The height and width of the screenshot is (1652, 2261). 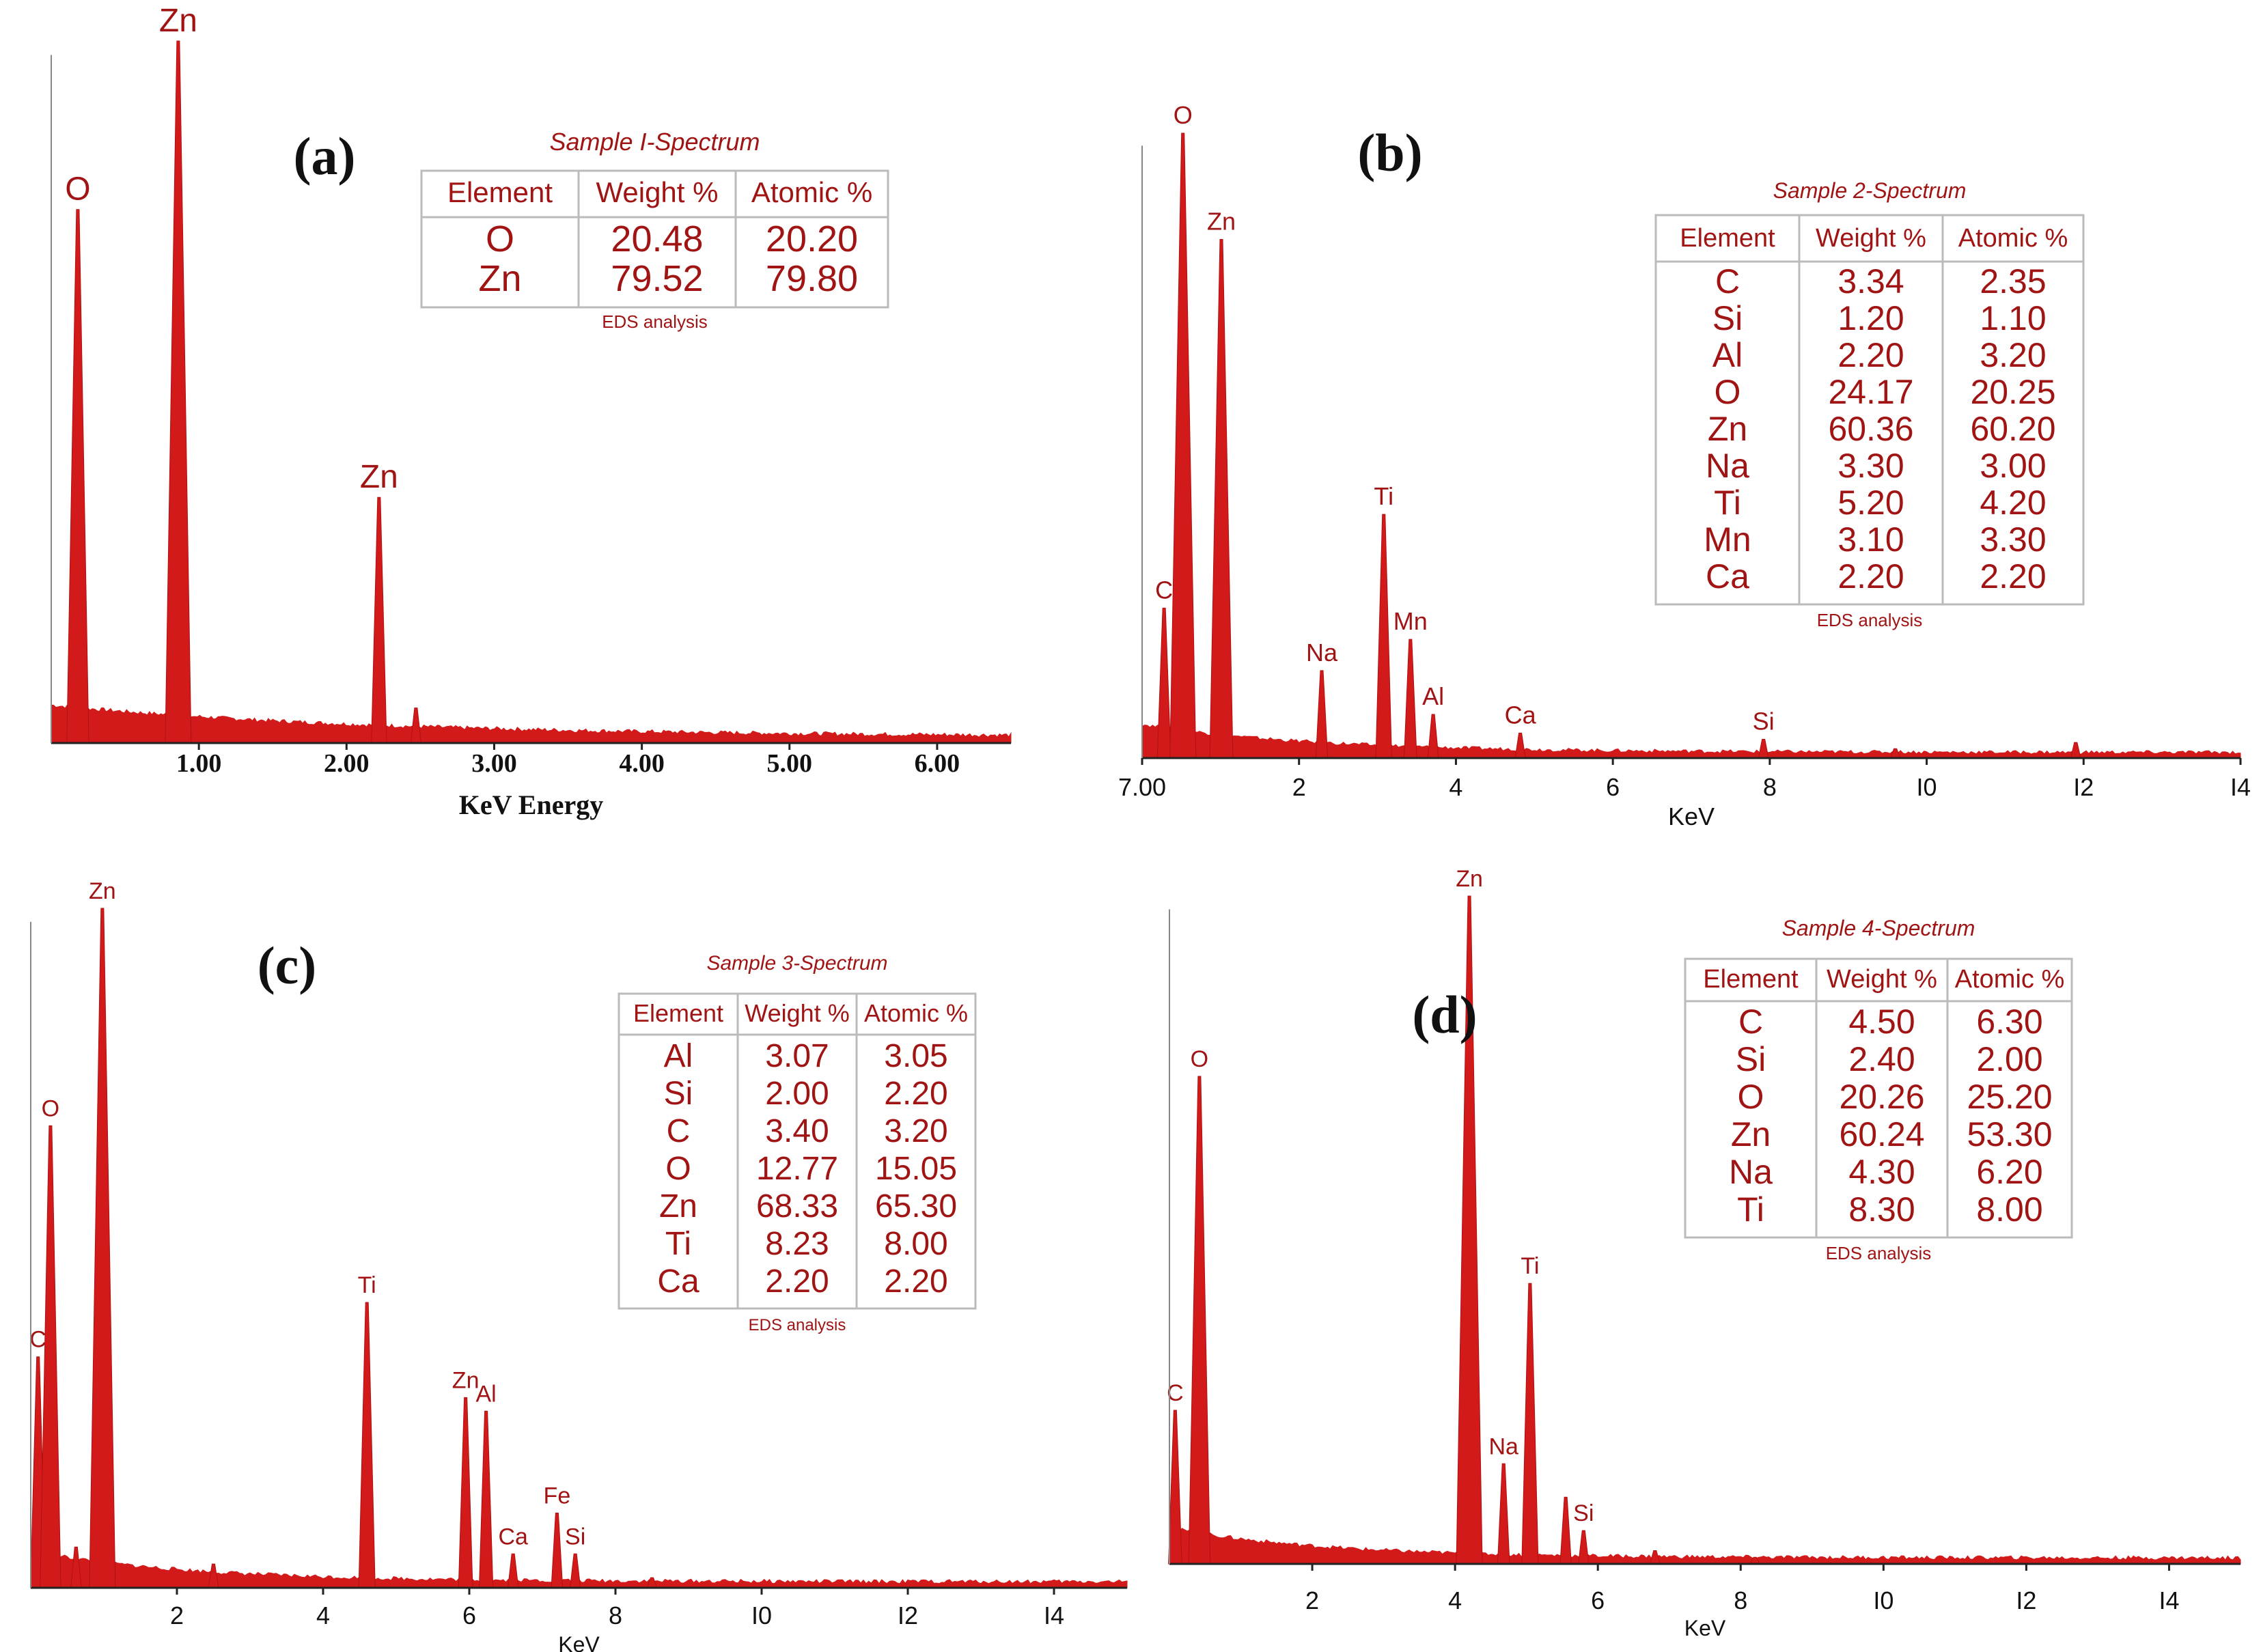 I want to click on peak-label: Al, so click(x=1433, y=696).